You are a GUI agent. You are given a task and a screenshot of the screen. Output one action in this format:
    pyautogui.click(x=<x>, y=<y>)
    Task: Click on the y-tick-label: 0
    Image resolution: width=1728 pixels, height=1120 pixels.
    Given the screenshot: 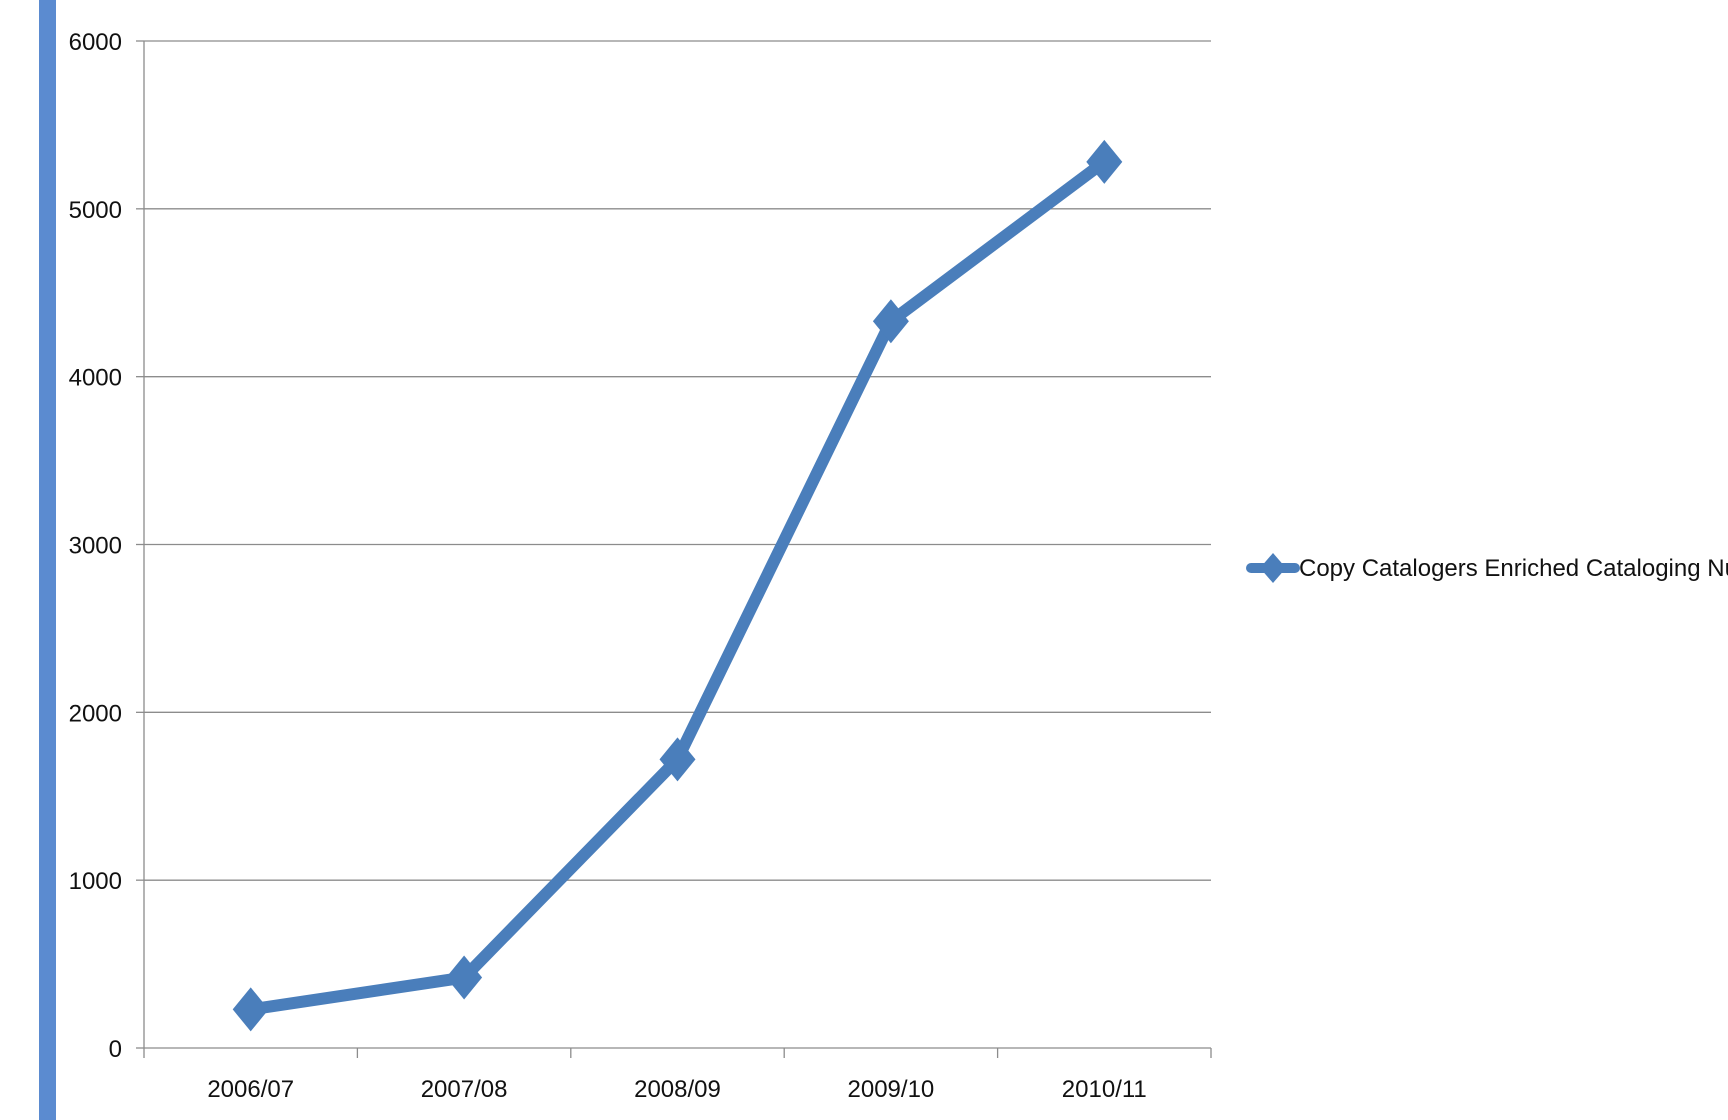 What is the action you would take?
    pyautogui.click(x=115, y=1049)
    